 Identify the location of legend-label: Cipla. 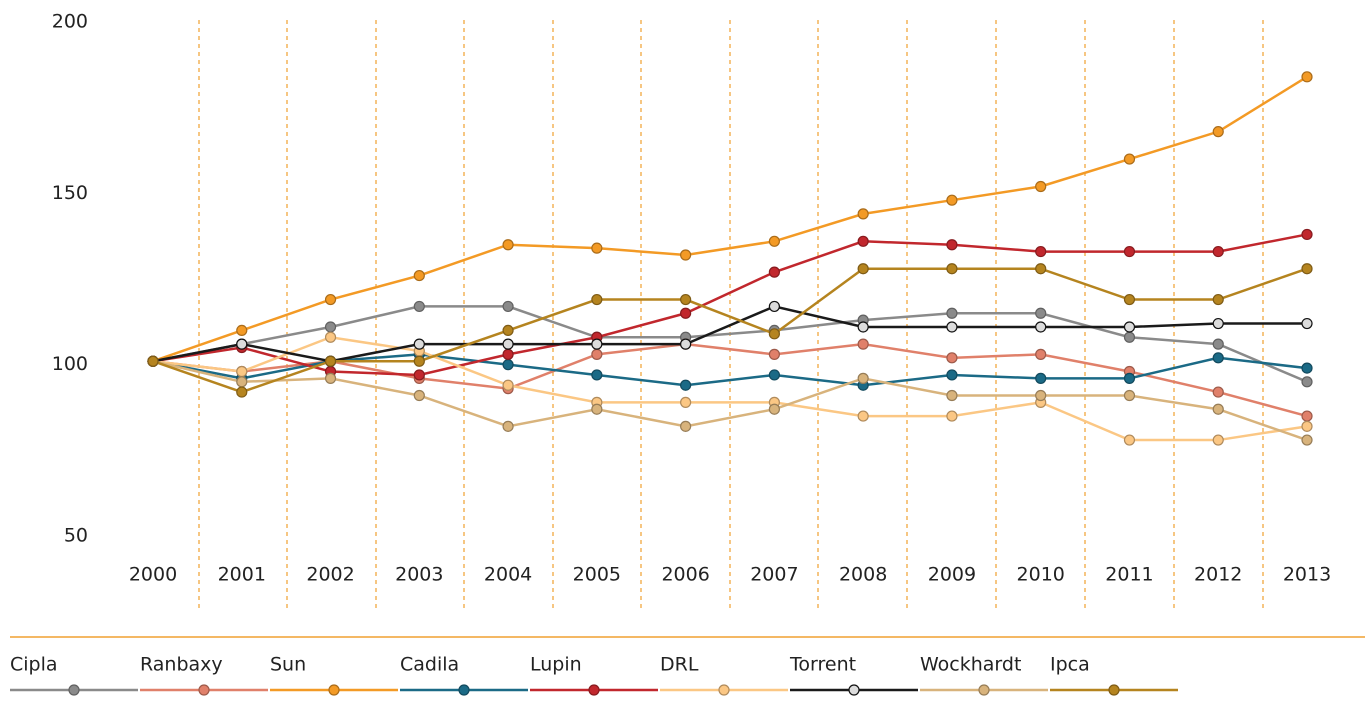
(34, 665).